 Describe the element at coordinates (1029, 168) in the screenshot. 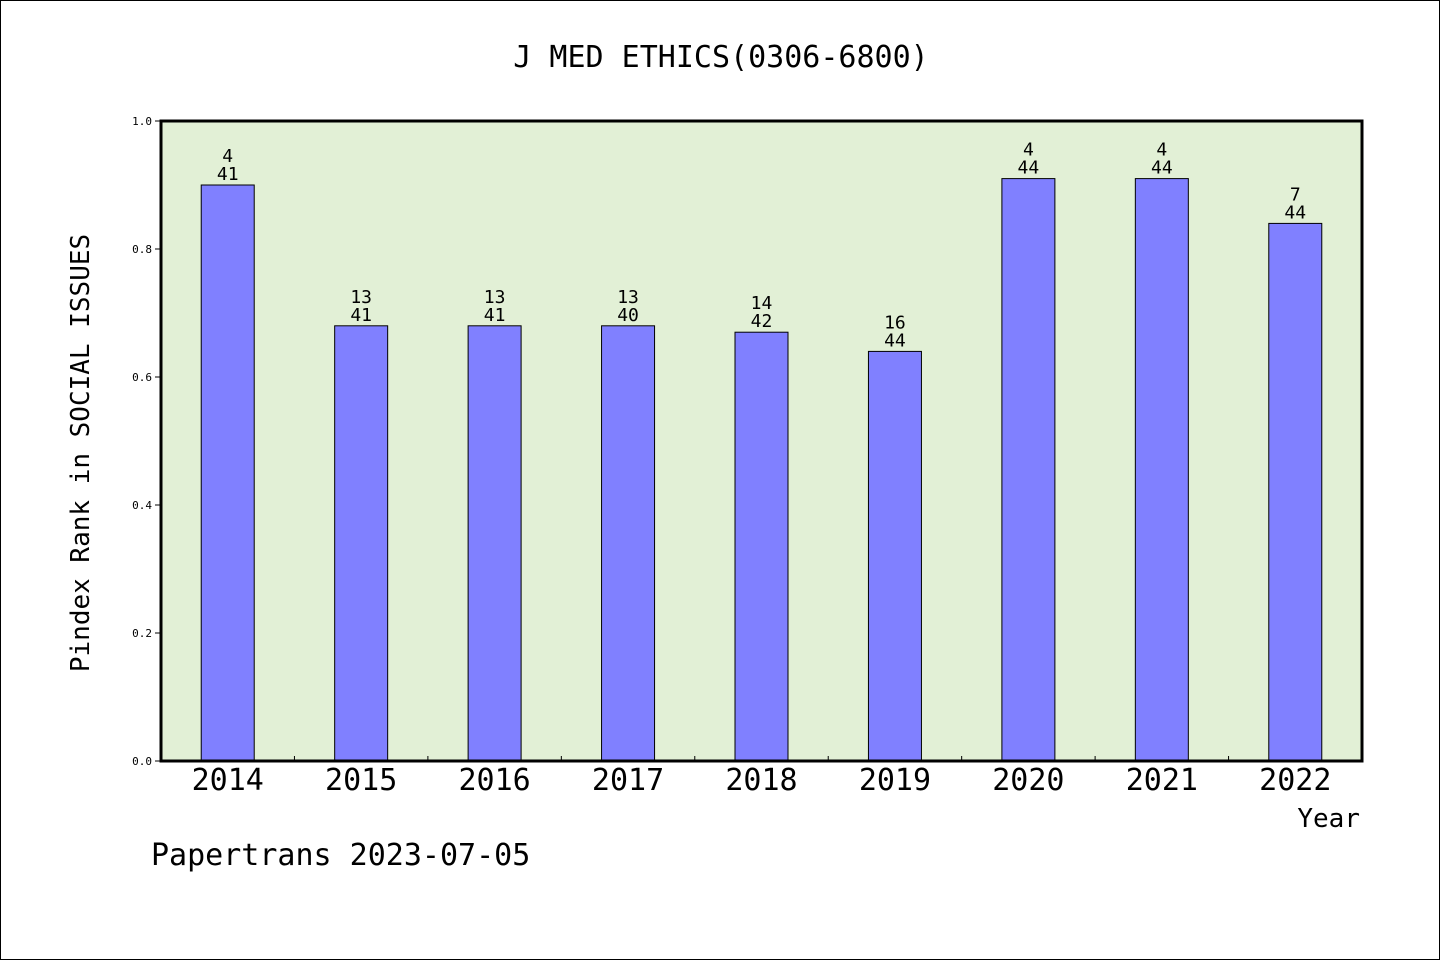

I see `data-label-total-2020: 44` at that location.